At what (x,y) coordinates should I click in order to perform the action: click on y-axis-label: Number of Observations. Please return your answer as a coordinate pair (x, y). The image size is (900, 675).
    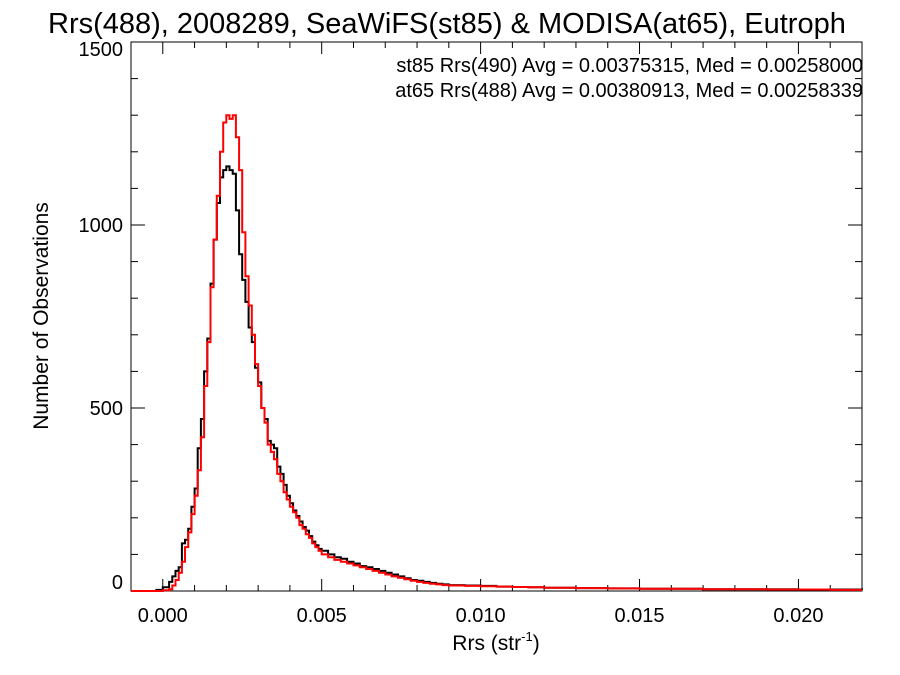
    Looking at the image, I should click on (41, 316).